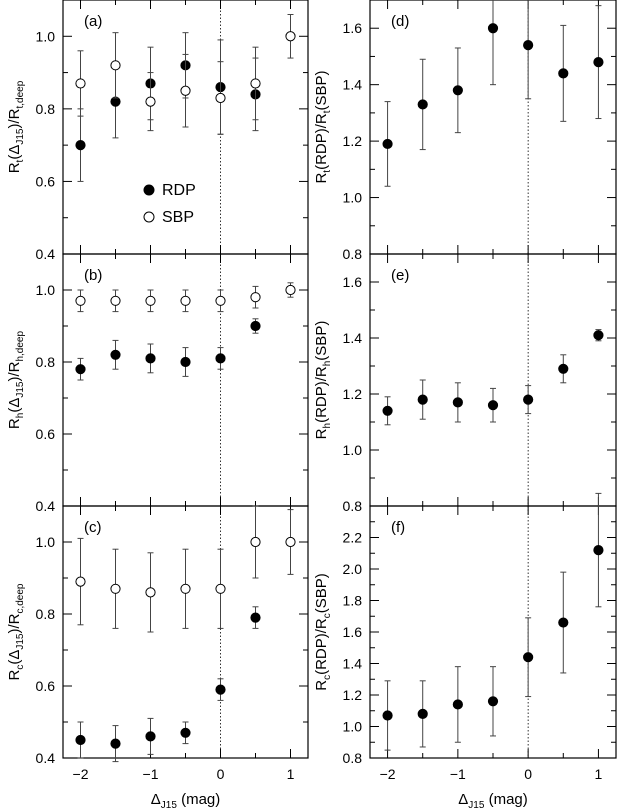  I want to click on legend-label-rdp: RDP, so click(179, 190).